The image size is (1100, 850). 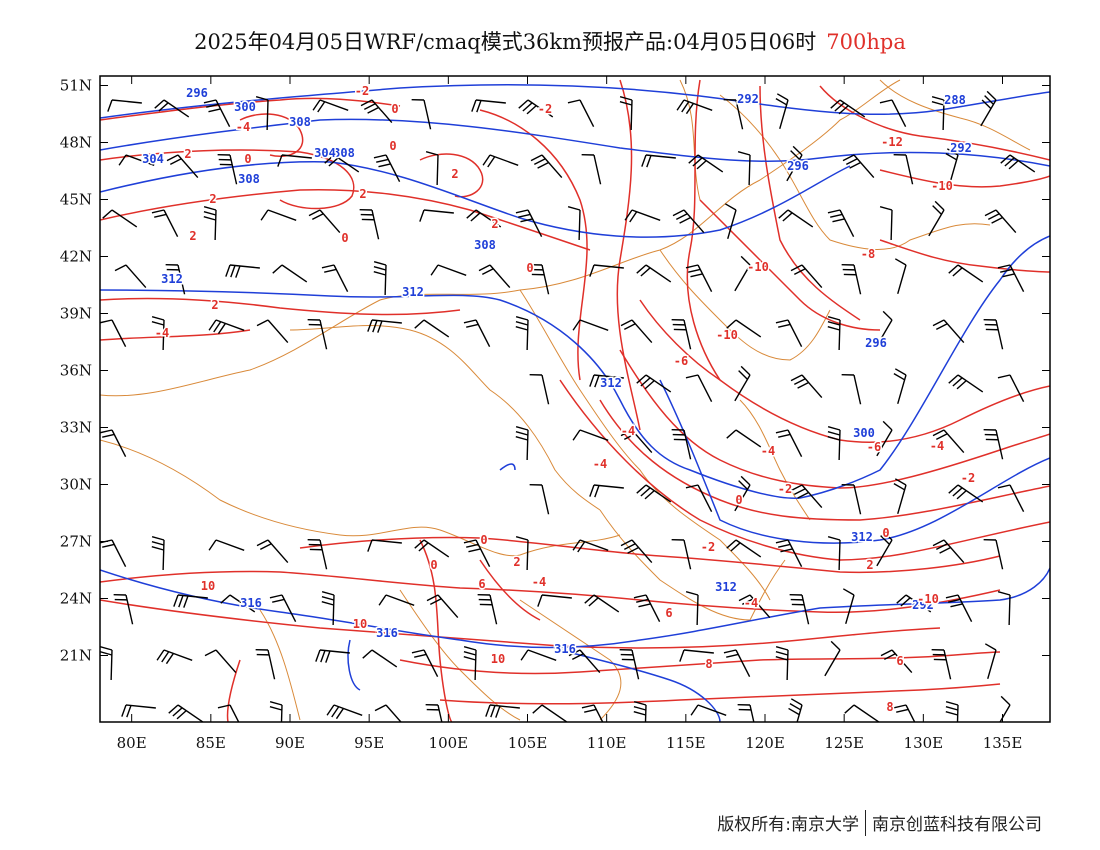 What do you see at coordinates (505, 42) in the screenshot?
I see `title-text: 2025年04月05日WRF/cmaq模式36km预报产品:04月05日06时` at bounding box center [505, 42].